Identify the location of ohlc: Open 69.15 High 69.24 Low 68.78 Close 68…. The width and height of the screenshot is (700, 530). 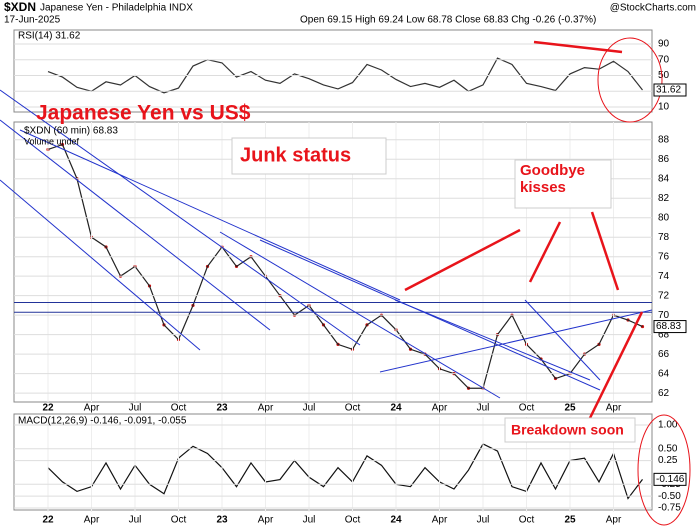
(448, 20).